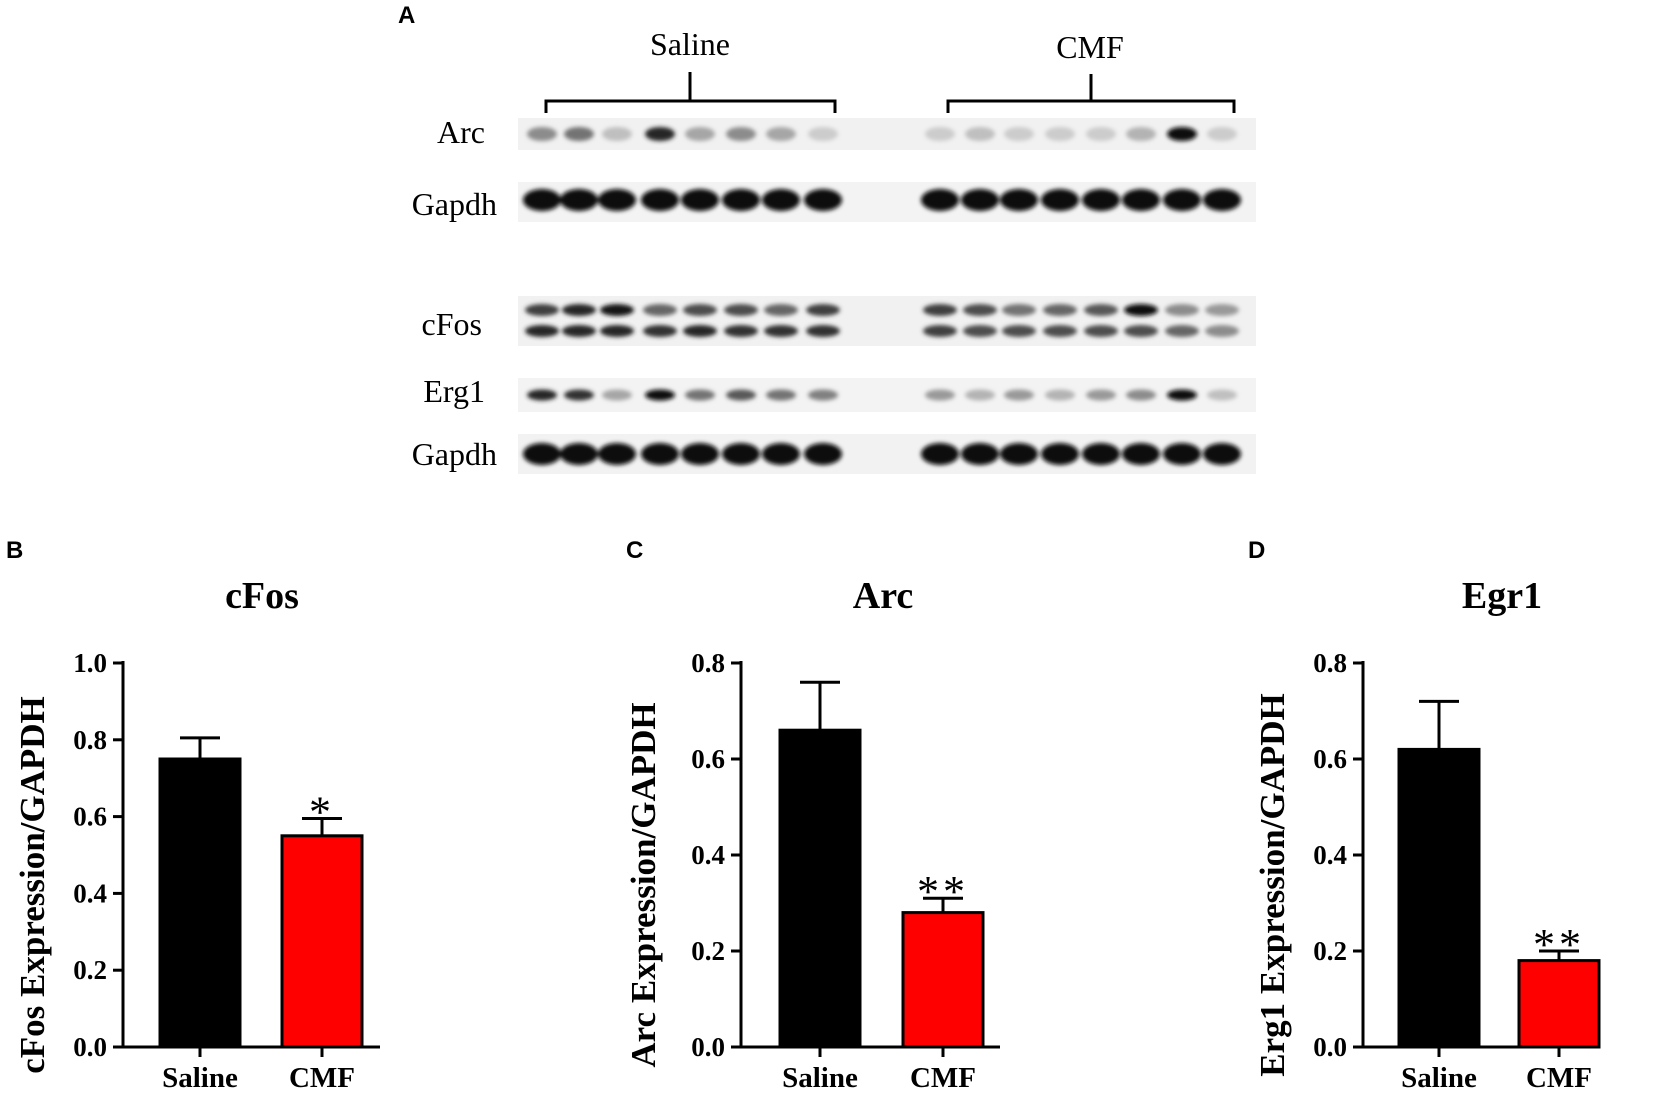 The image size is (1654, 1100). I want to click on bracket-cmf, so click(1091, 93).